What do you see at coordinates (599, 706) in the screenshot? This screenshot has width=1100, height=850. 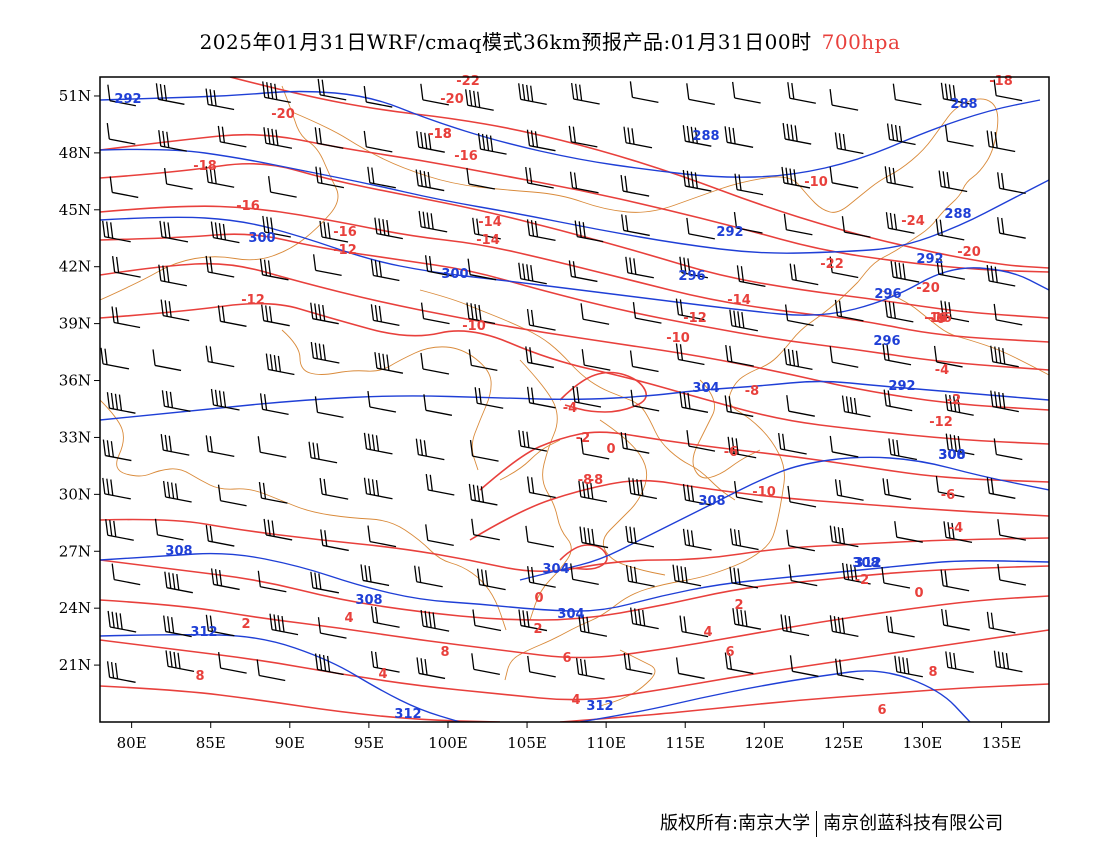 I see `geopotential-label: 312` at bounding box center [599, 706].